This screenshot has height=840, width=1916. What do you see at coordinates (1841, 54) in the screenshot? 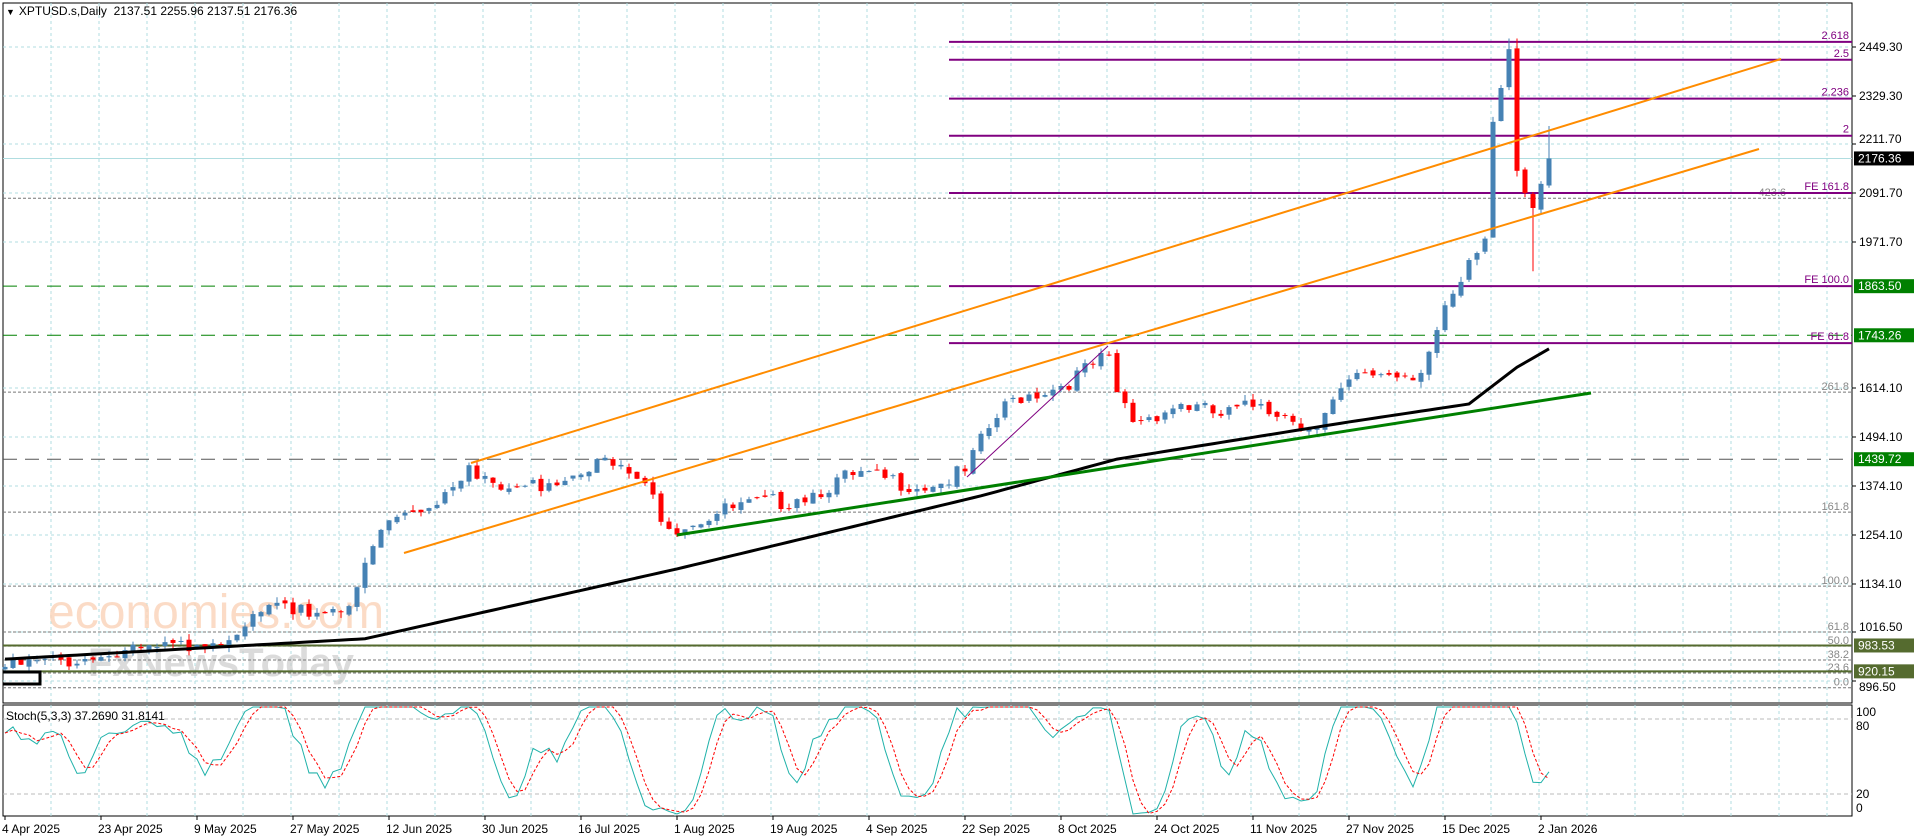
I see `fib-extension-label: 2.5` at bounding box center [1841, 54].